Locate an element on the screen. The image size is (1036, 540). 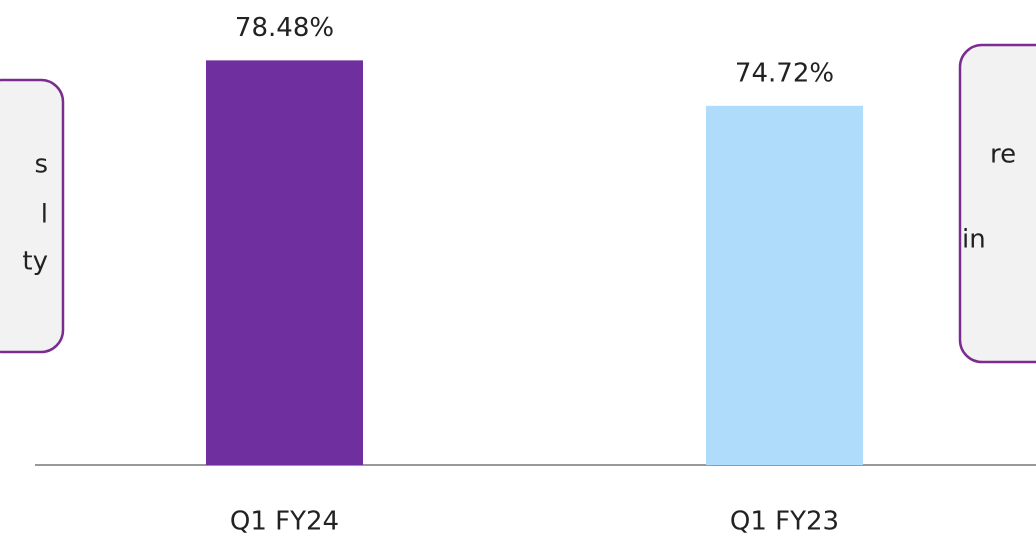
annotation-text: l is located at coordinates (44, 215).